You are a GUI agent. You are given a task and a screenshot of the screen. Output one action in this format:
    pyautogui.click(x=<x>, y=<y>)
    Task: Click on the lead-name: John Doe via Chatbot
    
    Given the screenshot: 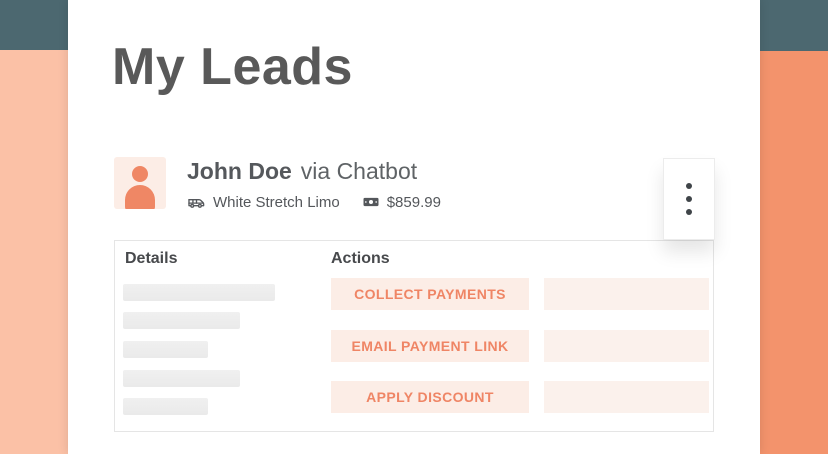 What is the action you would take?
    pyautogui.click(x=302, y=171)
    